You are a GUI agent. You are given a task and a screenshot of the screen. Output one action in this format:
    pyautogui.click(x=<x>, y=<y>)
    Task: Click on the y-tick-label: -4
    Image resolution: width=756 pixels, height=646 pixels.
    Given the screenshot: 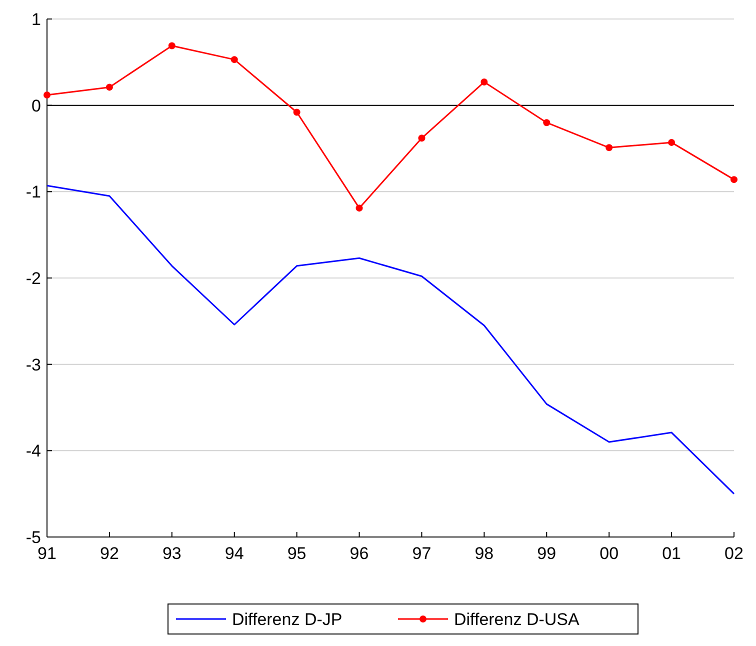 What is the action you would take?
    pyautogui.click(x=33, y=451)
    